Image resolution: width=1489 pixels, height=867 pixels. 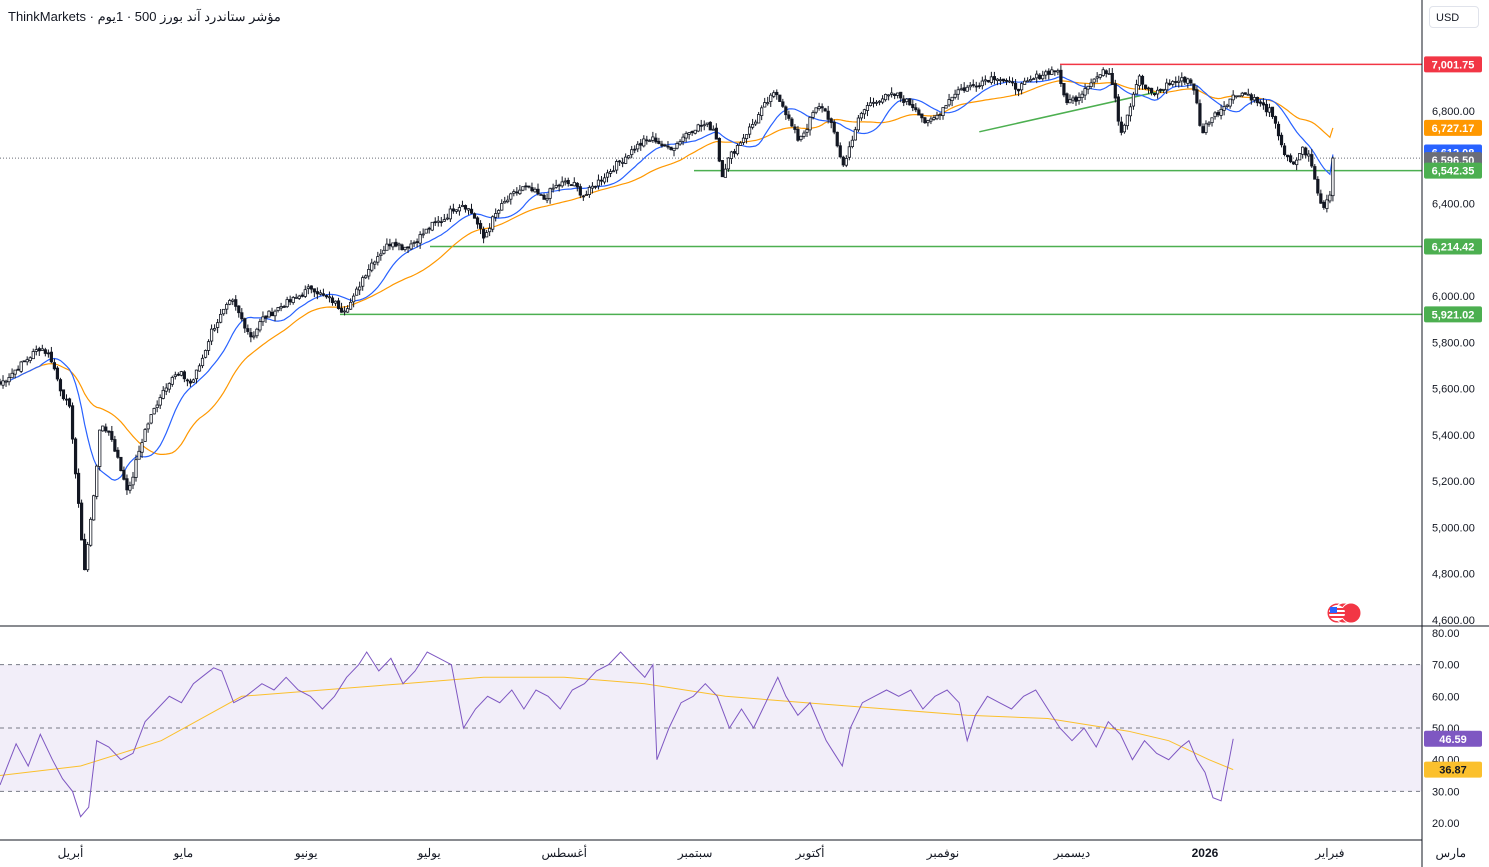 I want to click on price-badge: 6,214.42, so click(x=1453, y=247).